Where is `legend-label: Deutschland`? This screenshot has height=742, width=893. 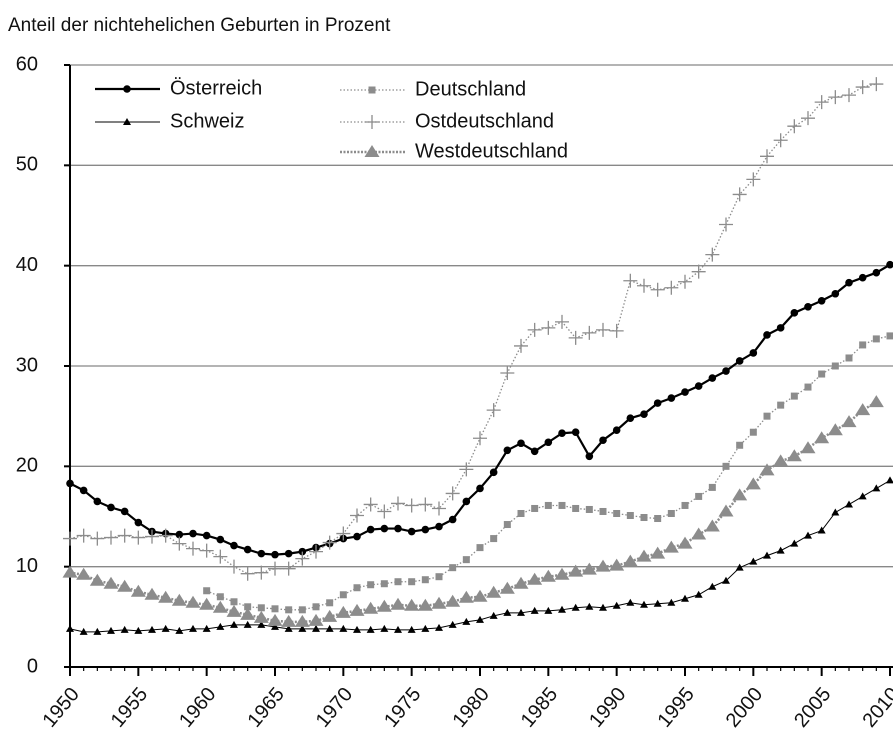
legend-label: Deutschland is located at coordinates (470, 89).